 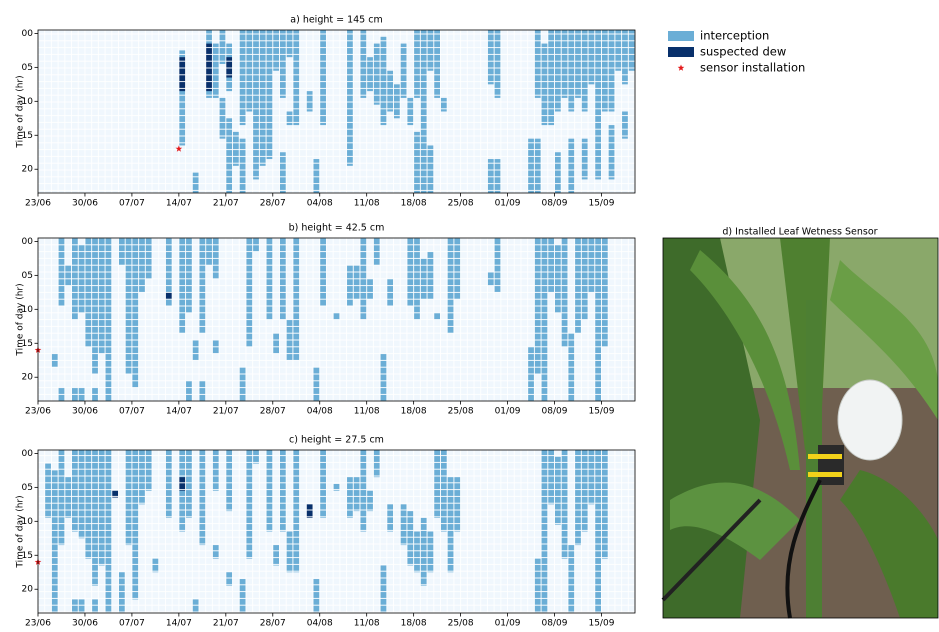 What do you see at coordinates (752, 68) in the screenshot?
I see `legend-label: sensor installation` at bounding box center [752, 68].